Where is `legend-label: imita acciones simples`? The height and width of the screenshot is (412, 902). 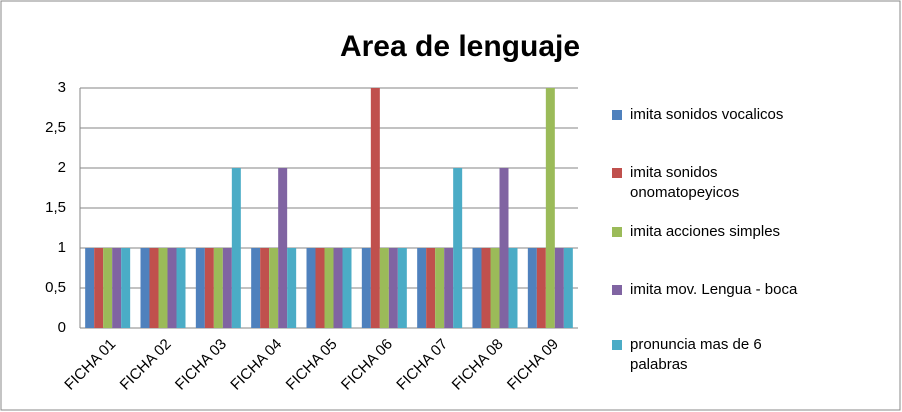
legend-label: imita acciones simples is located at coordinates (705, 231).